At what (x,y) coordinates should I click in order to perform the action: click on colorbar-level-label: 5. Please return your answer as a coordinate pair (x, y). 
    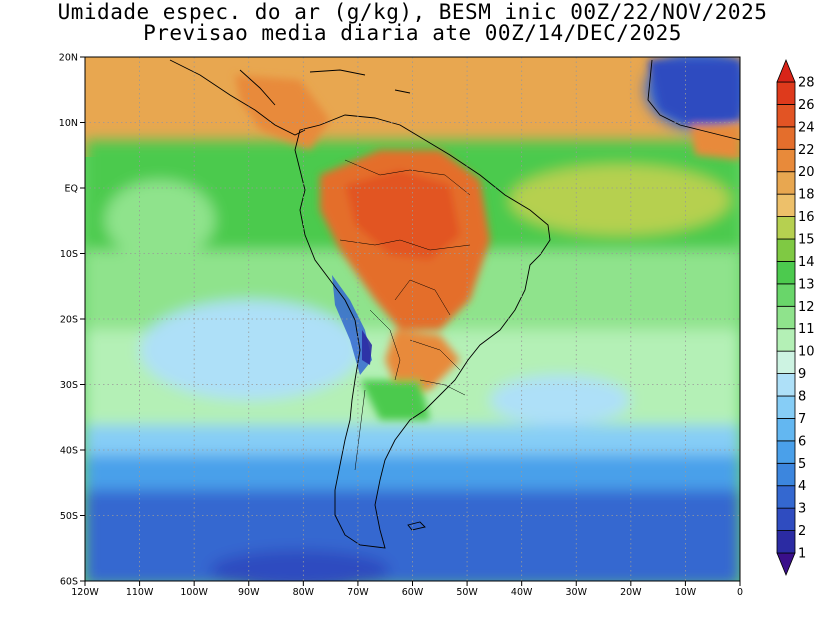
    Looking at the image, I should click on (802, 464).